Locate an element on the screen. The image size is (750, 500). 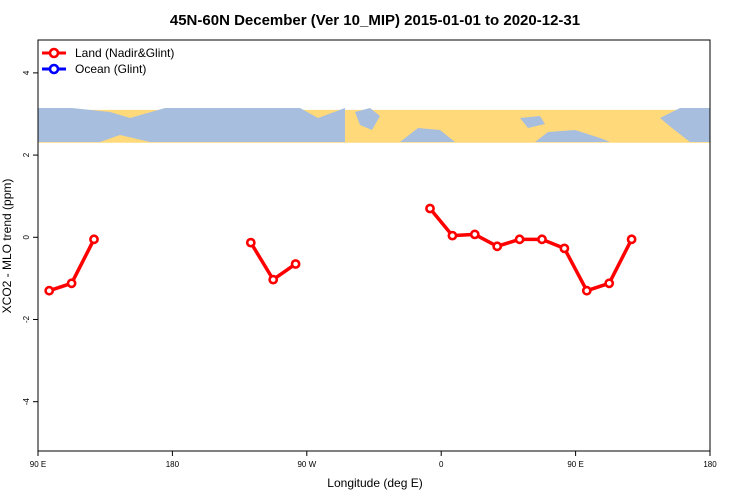
x-tick-label: 90 W is located at coordinates (306, 464).